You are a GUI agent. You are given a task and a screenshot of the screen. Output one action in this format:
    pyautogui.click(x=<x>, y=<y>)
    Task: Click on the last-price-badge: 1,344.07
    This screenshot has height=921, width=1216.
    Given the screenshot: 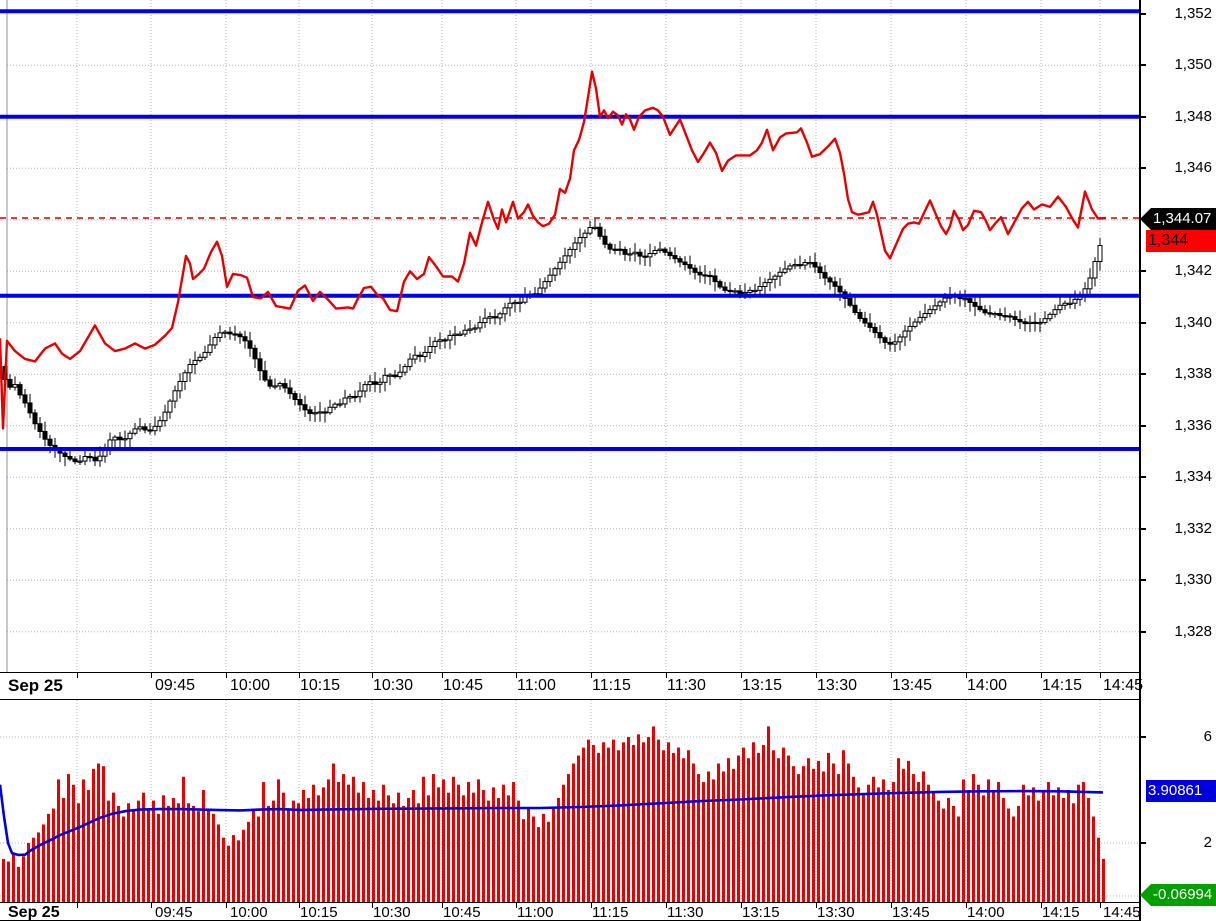 What is the action you would take?
    pyautogui.click(x=1178, y=219)
    